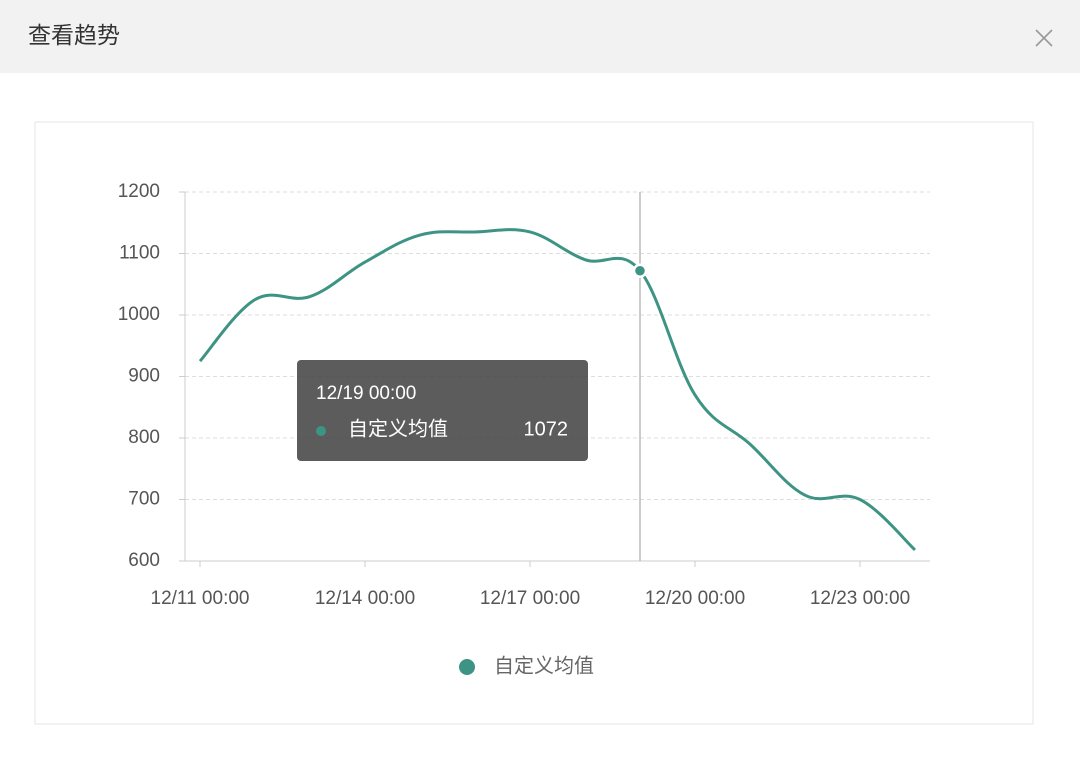 This screenshot has height=779, width=1080. Describe the element at coordinates (544, 665) in the screenshot. I see `legend-label: 自定义均值` at that location.